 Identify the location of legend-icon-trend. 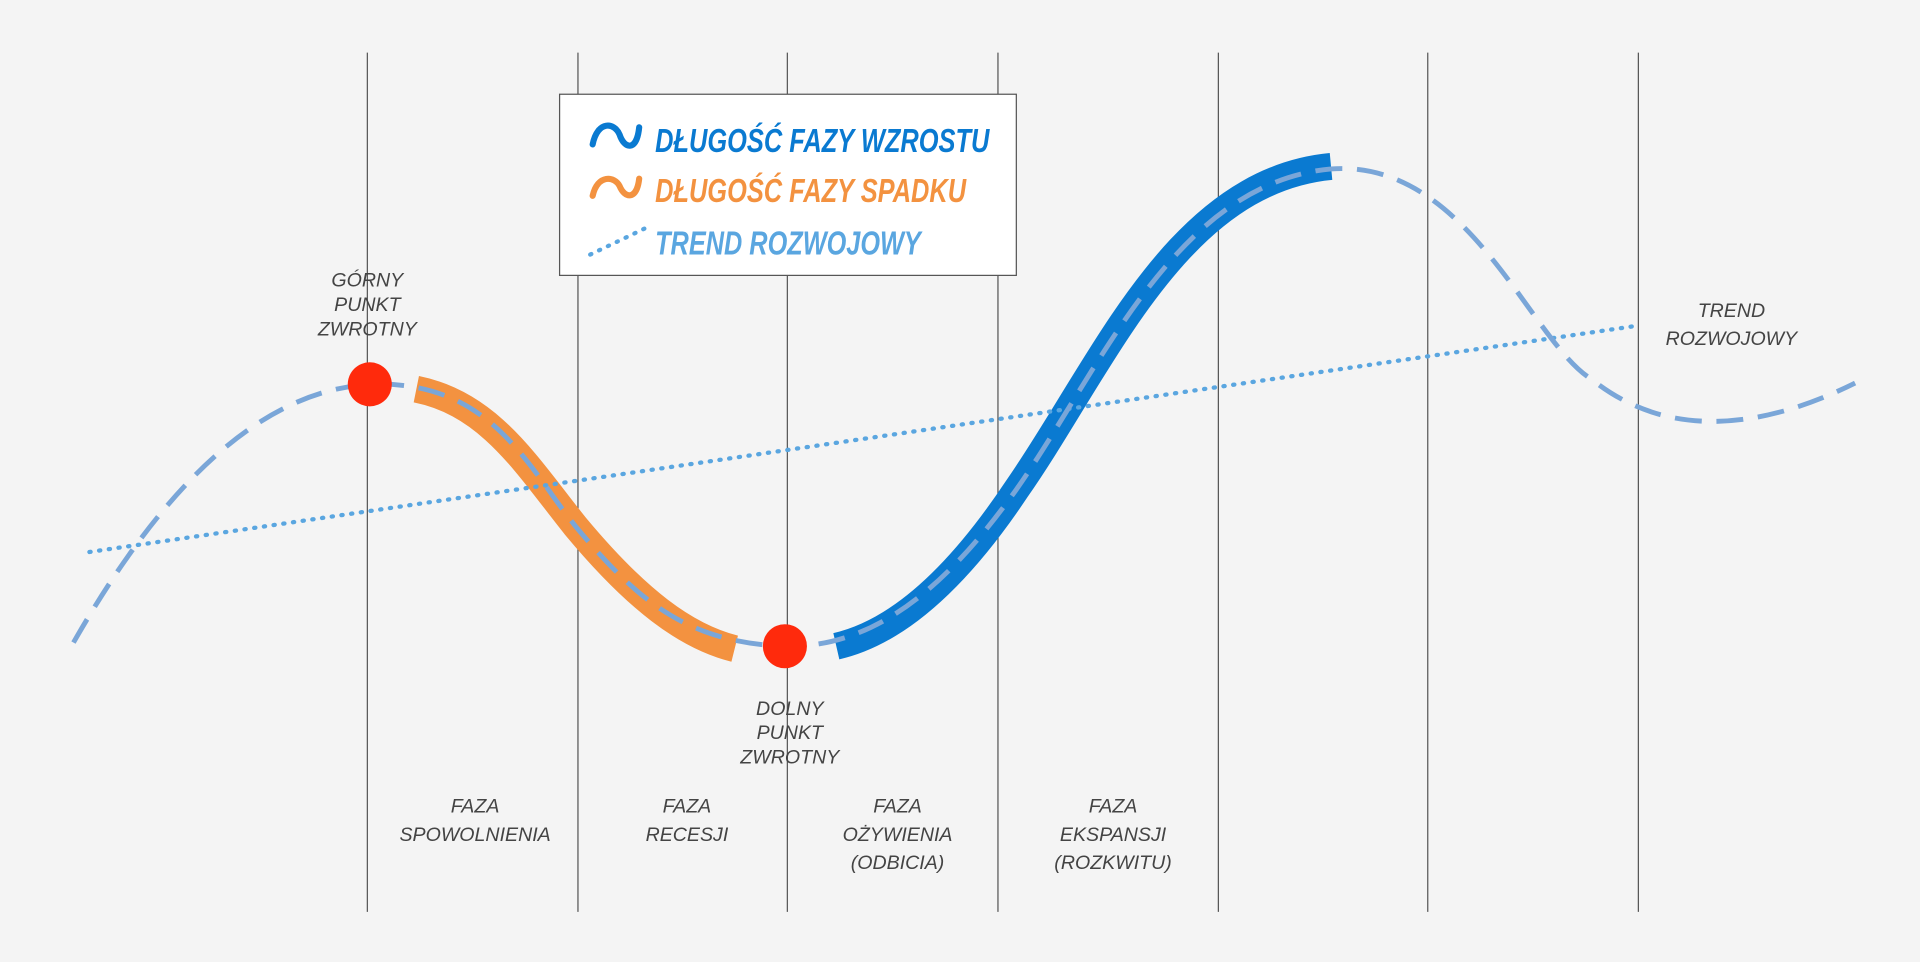
(618, 241).